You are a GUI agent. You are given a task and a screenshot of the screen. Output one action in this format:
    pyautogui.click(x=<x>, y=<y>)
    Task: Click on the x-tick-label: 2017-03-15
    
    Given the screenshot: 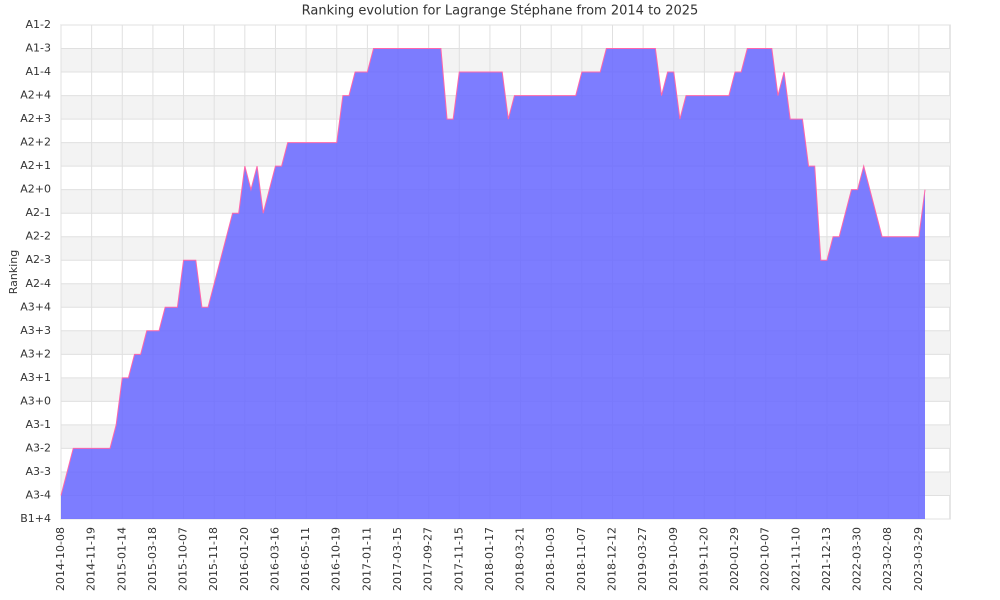 What is the action you would take?
    pyautogui.click(x=397, y=559)
    